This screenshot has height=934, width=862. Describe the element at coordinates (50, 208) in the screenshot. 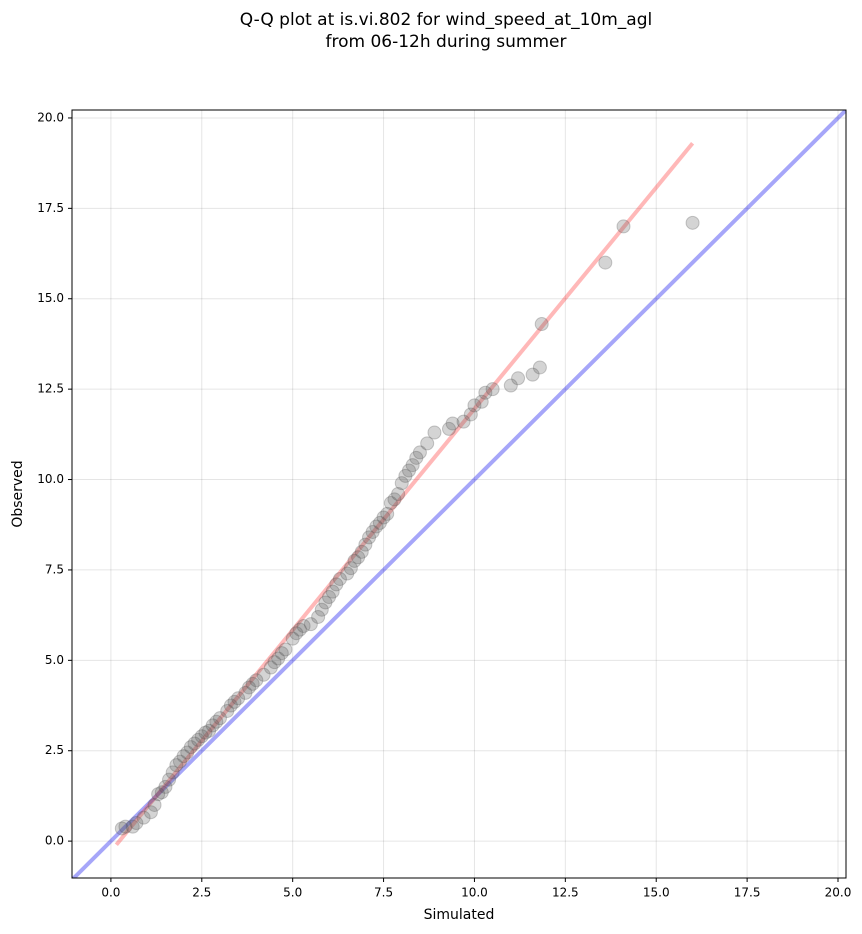

I see `y-tick-label: 17.5` at that location.